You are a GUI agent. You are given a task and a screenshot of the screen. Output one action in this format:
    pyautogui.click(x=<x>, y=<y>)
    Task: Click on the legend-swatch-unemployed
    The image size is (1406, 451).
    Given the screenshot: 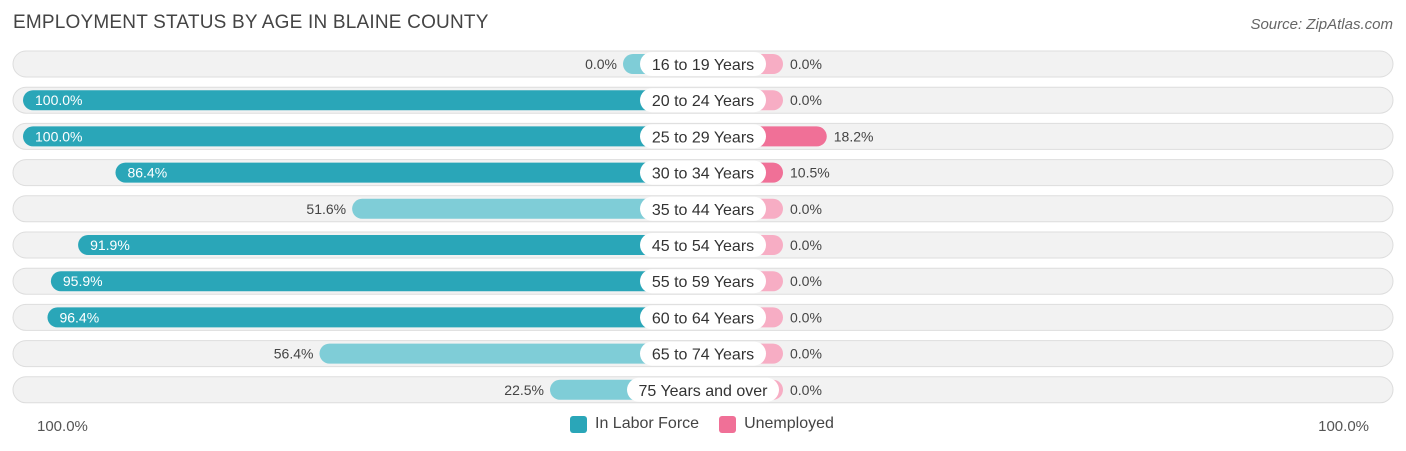 What is the action you would take?
    pyautogui.click(x=728, y=424)
    